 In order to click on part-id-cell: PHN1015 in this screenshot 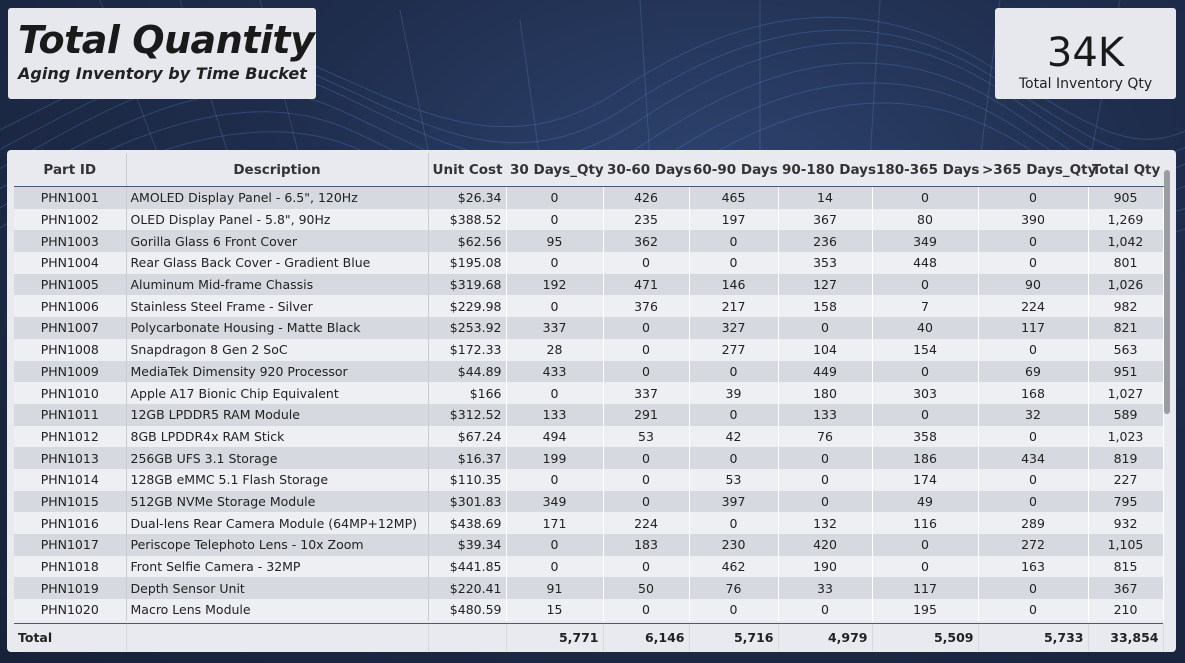, I will do `click(70, 501)`.